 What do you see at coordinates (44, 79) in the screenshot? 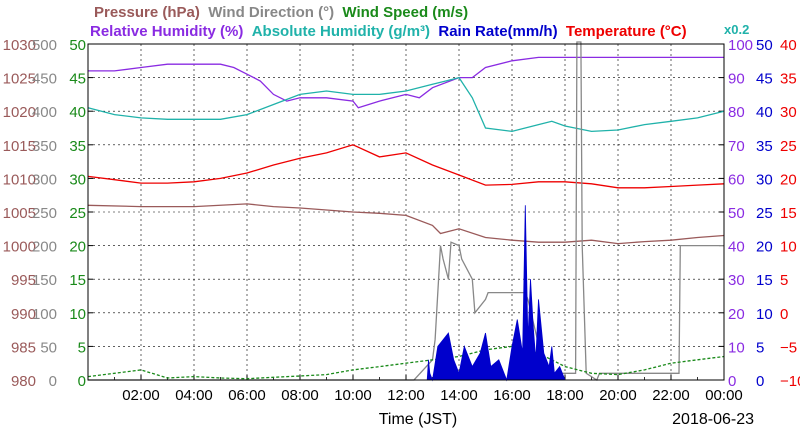
I see `wind-direction-tick: 450` at bounding box center [44, 79].